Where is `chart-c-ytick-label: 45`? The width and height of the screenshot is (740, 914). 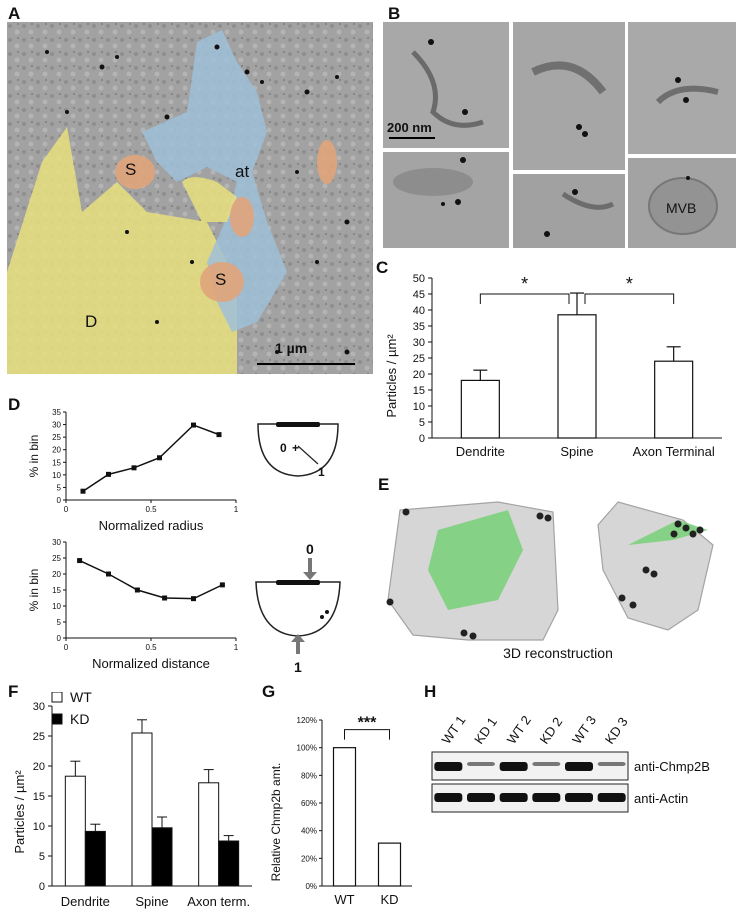
chart-c-ytick-label: 45 is located at coordinates (419, 295).